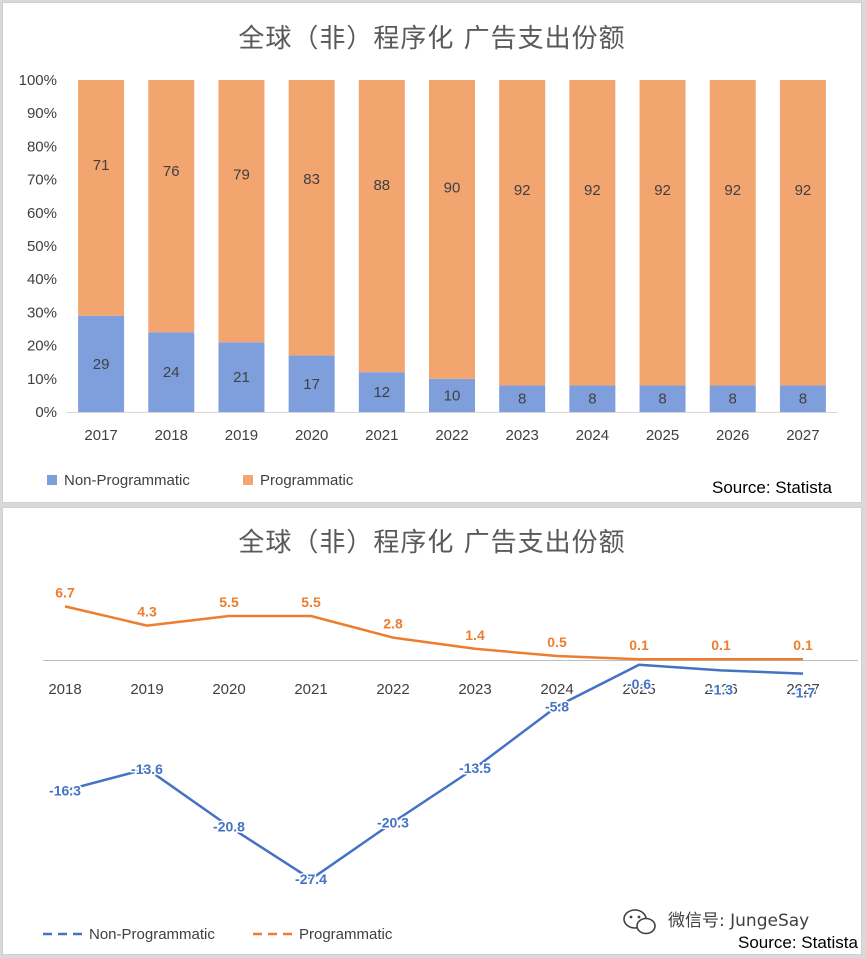 This screenshot has height=958, width=866. What do you see at coordinates (147, 769) in the screenshot?
I see `data-label-non-programmatic-2019: -13.6` at bounding box center [147, 769].